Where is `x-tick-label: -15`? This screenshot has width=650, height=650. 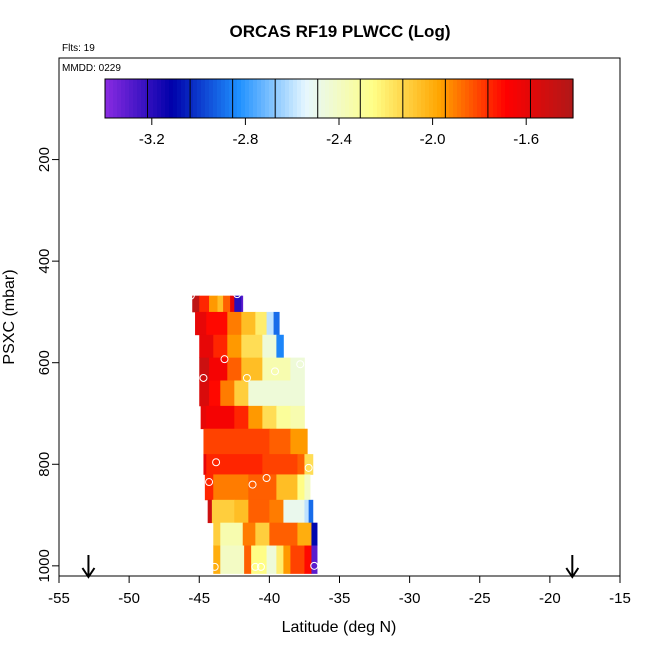 x-tick-label: -15 is located at coordinates (620, 598).